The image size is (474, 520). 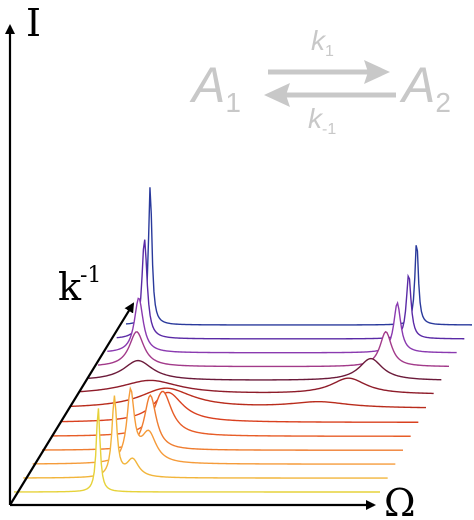 What do you see at coordinates (322, 42) in the screenshot?
I see `forward-rate-constant: k1` at bounding box center [322, 42].